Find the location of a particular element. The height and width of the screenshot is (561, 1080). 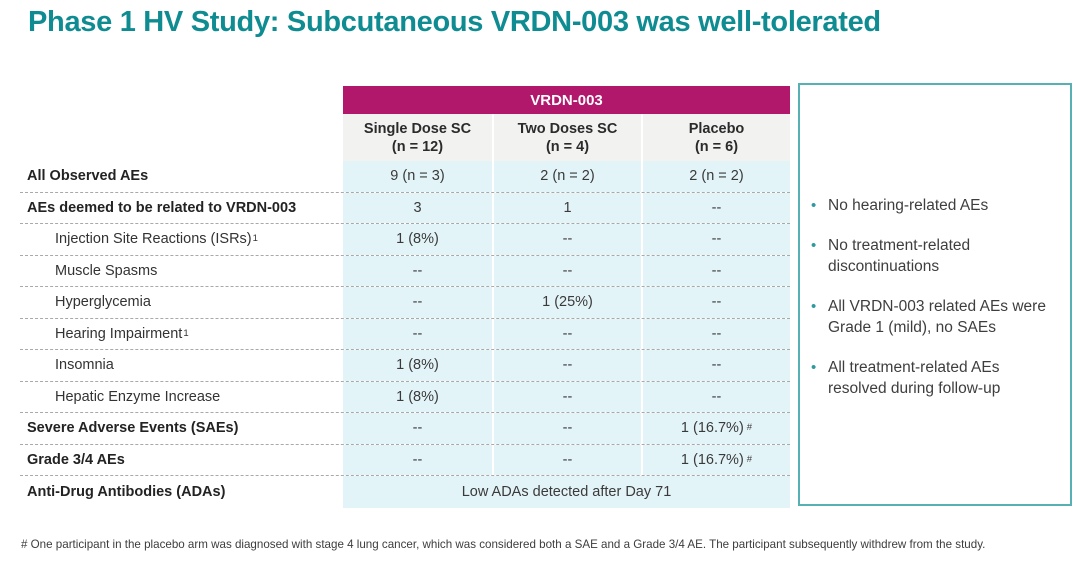

row-label: AEs deemed to be related to VRDN-003 is located at coordinates (181, 207).